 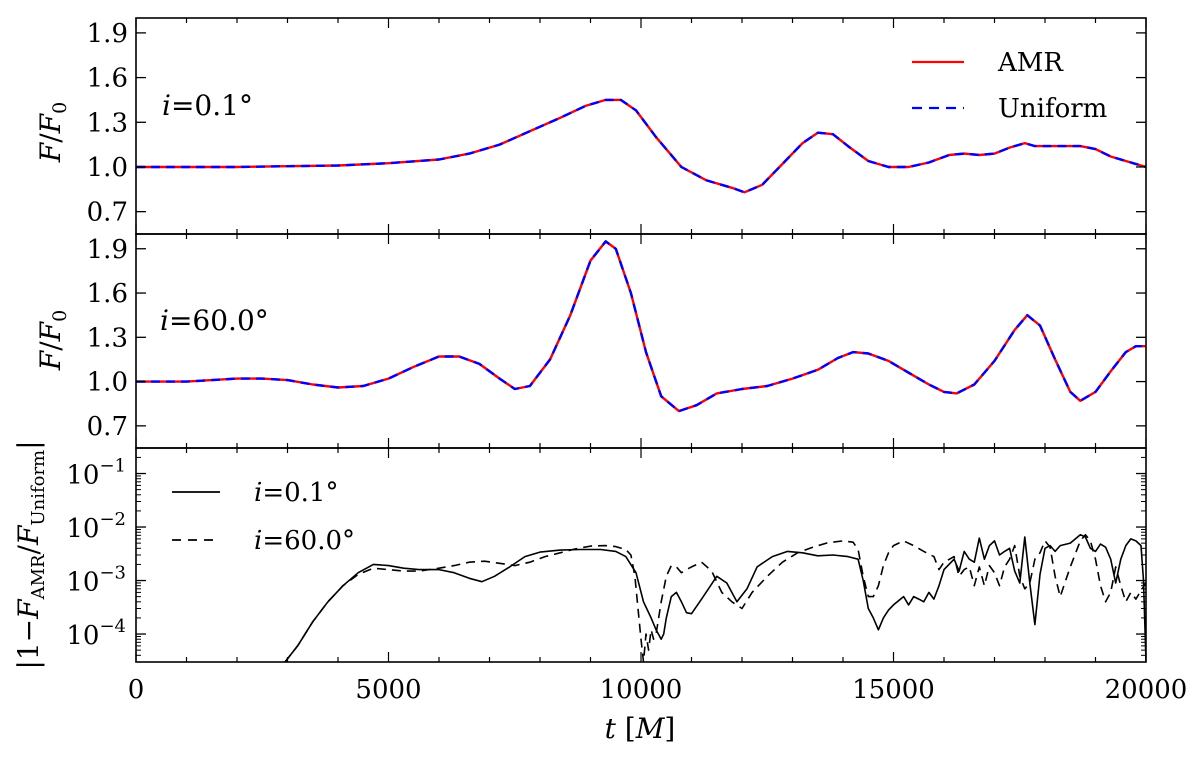 I want to click on x-tick-label: 0, so click(x=136, y=690).